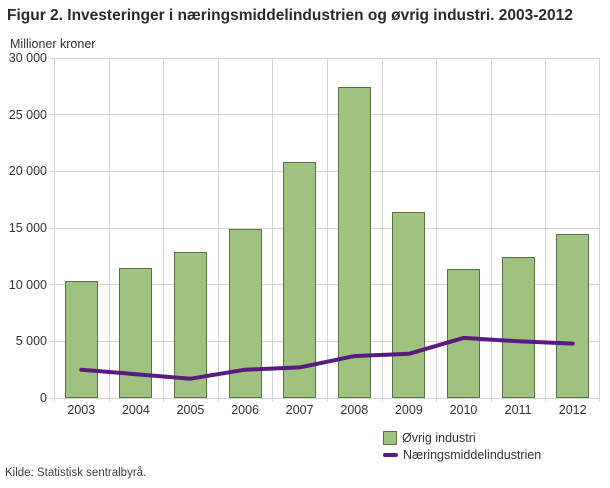 The width and height of the screenshot is (610, 488). I want to click on legend-label-naeringsmiddelindustrien: Næringsmiddelindustrien, so click(472, 455).